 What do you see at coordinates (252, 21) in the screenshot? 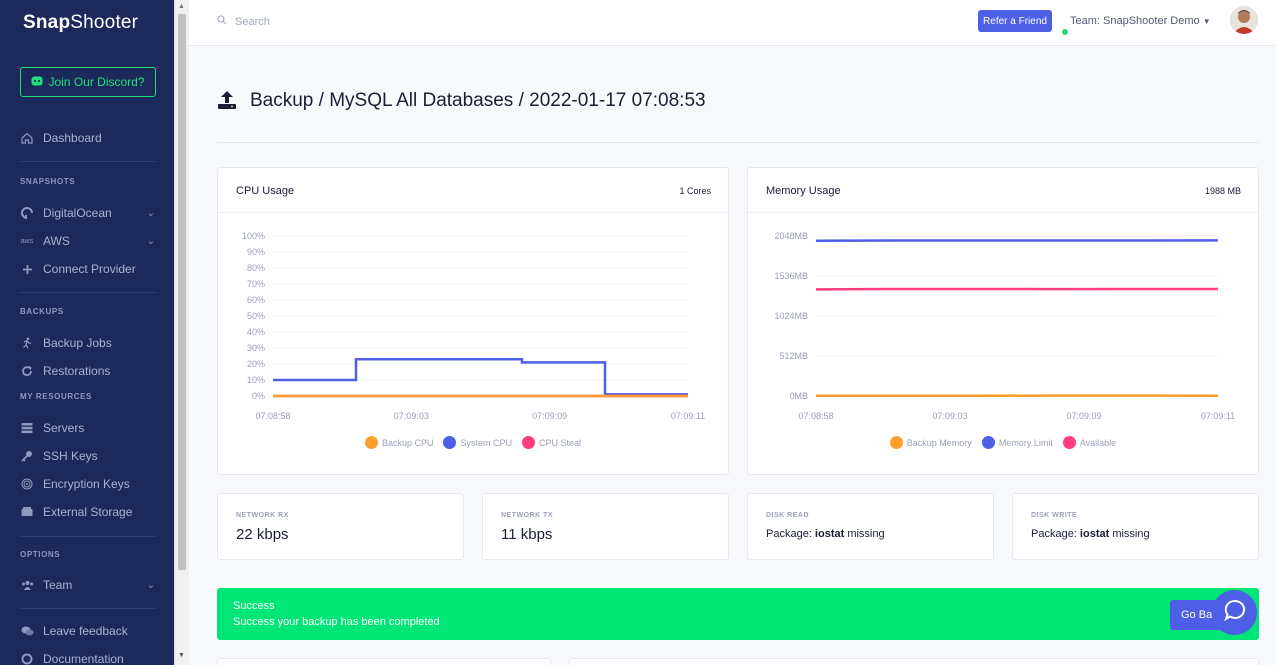
I see `search-input: Search` at bounding box center [252, 21].